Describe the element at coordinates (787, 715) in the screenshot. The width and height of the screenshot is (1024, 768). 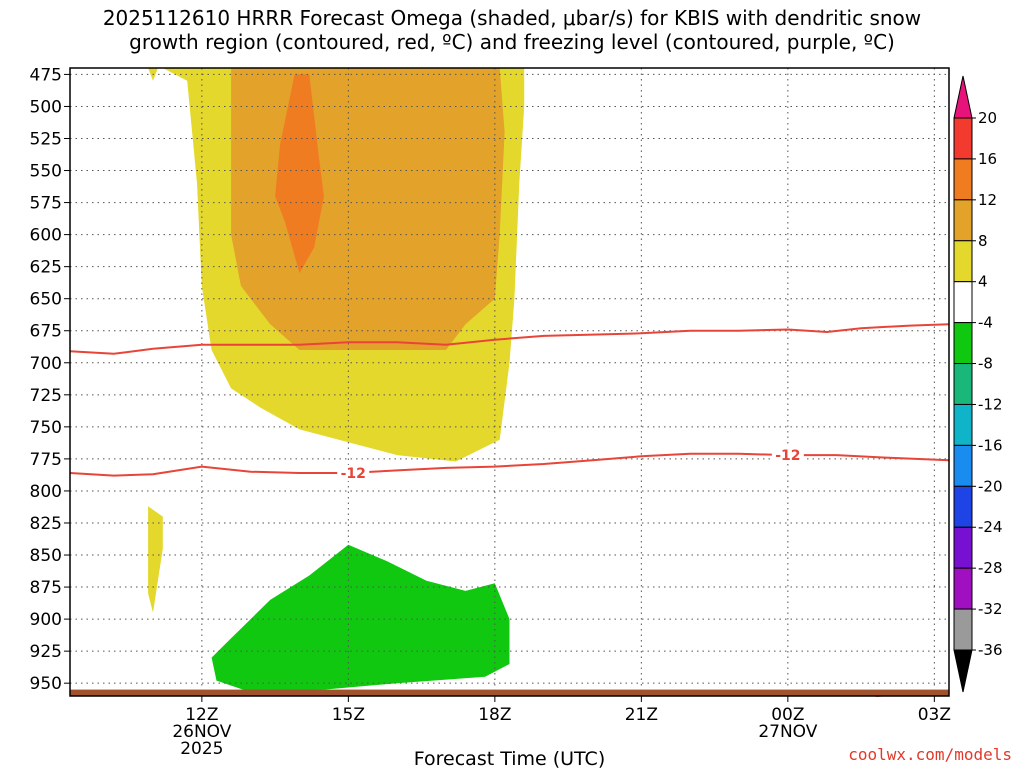
I see `x-tick-label-00Z: 00Z` at that location.